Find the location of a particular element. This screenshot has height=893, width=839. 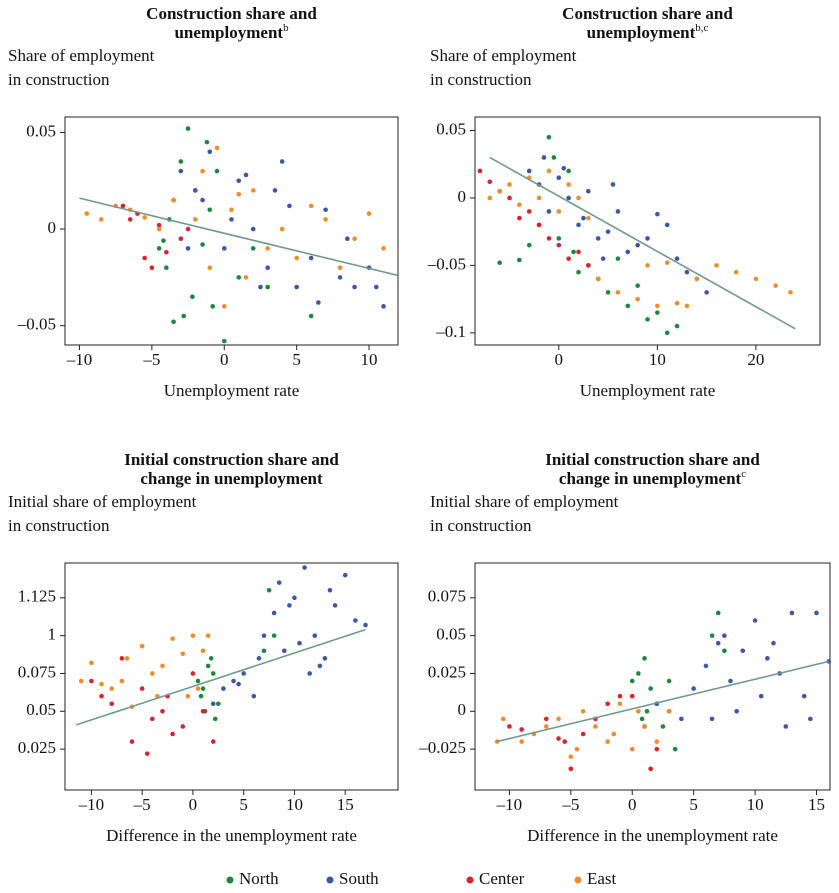

x-axis-label: Difference in the unemployment rate is located at coordinates (231, 835).